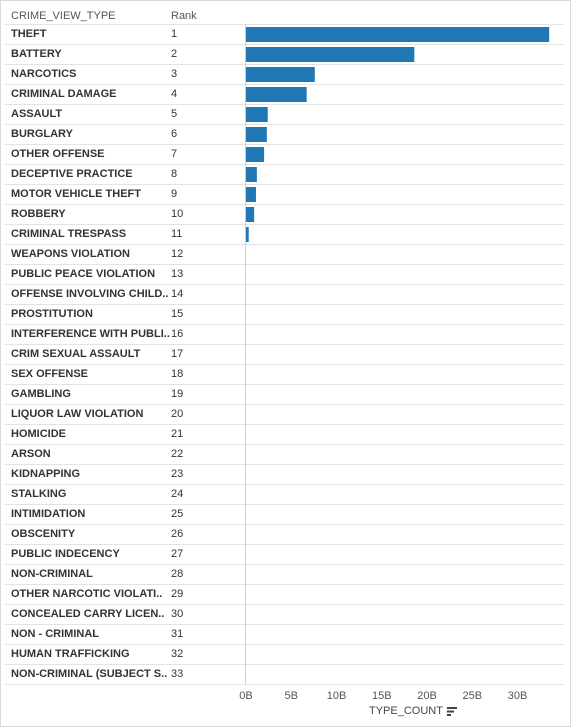 The image size is (571, 727). I want to click on table-row: HUMAN TRAFFICKING 32, so click(284, 654).